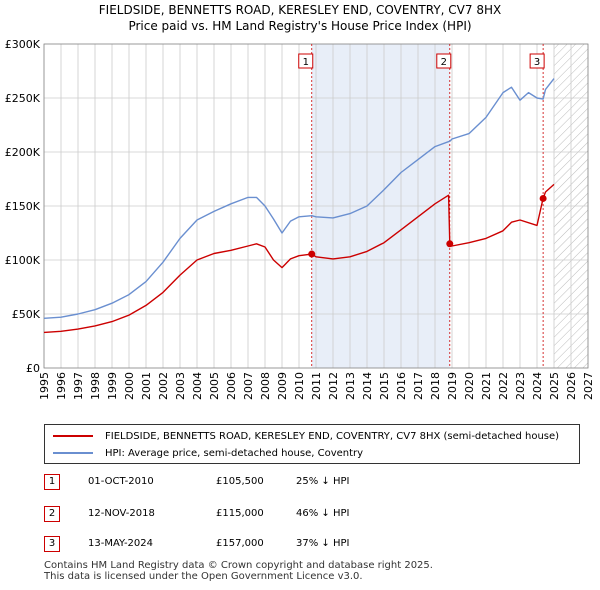  Describe the element at coordinates (401, 386) in the screenshot. I see `x-tick-label: 2016` at that location.